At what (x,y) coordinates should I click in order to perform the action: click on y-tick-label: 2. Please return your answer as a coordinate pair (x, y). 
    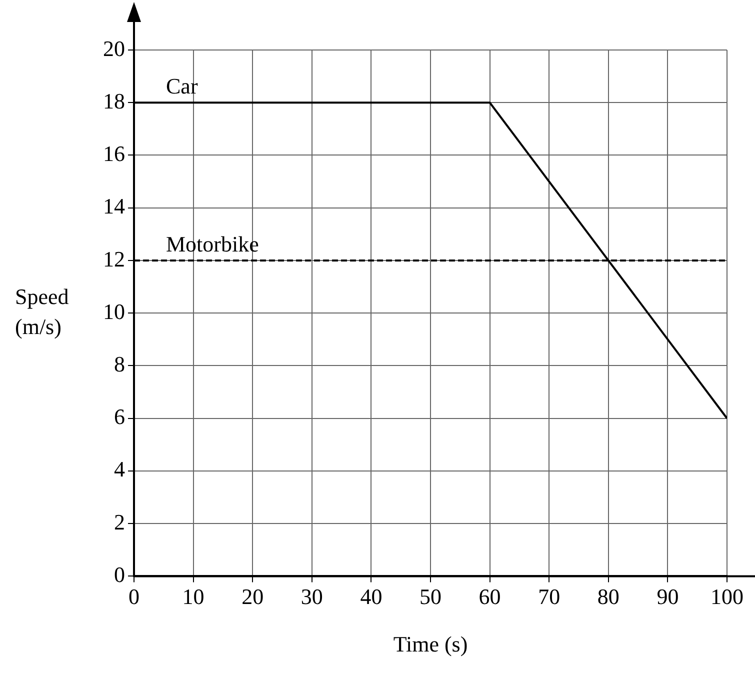
    Looking at the image, I should click on (119, 521).